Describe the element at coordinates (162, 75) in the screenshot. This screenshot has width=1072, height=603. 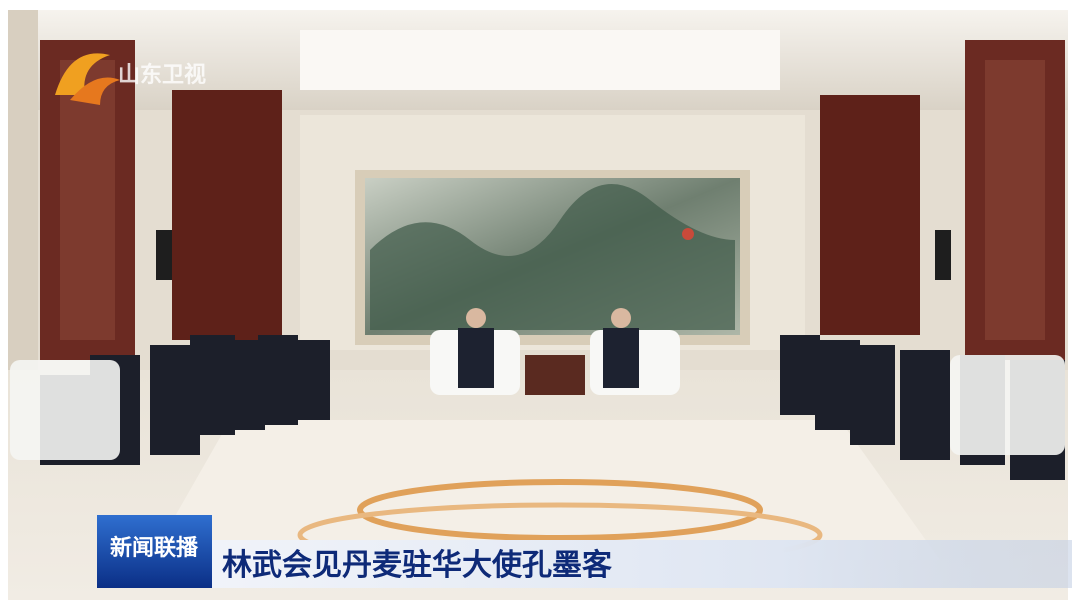
I see `logo-text: 山东卫视` at that location.